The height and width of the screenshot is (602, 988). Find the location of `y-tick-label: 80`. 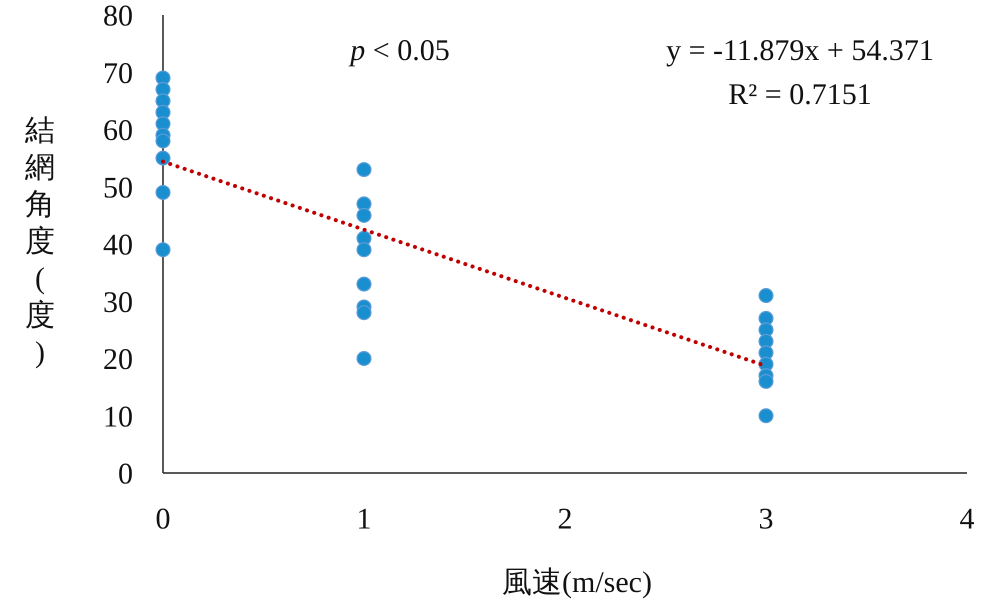

y-tick-label: 80 is located at coordinates (118, 16).